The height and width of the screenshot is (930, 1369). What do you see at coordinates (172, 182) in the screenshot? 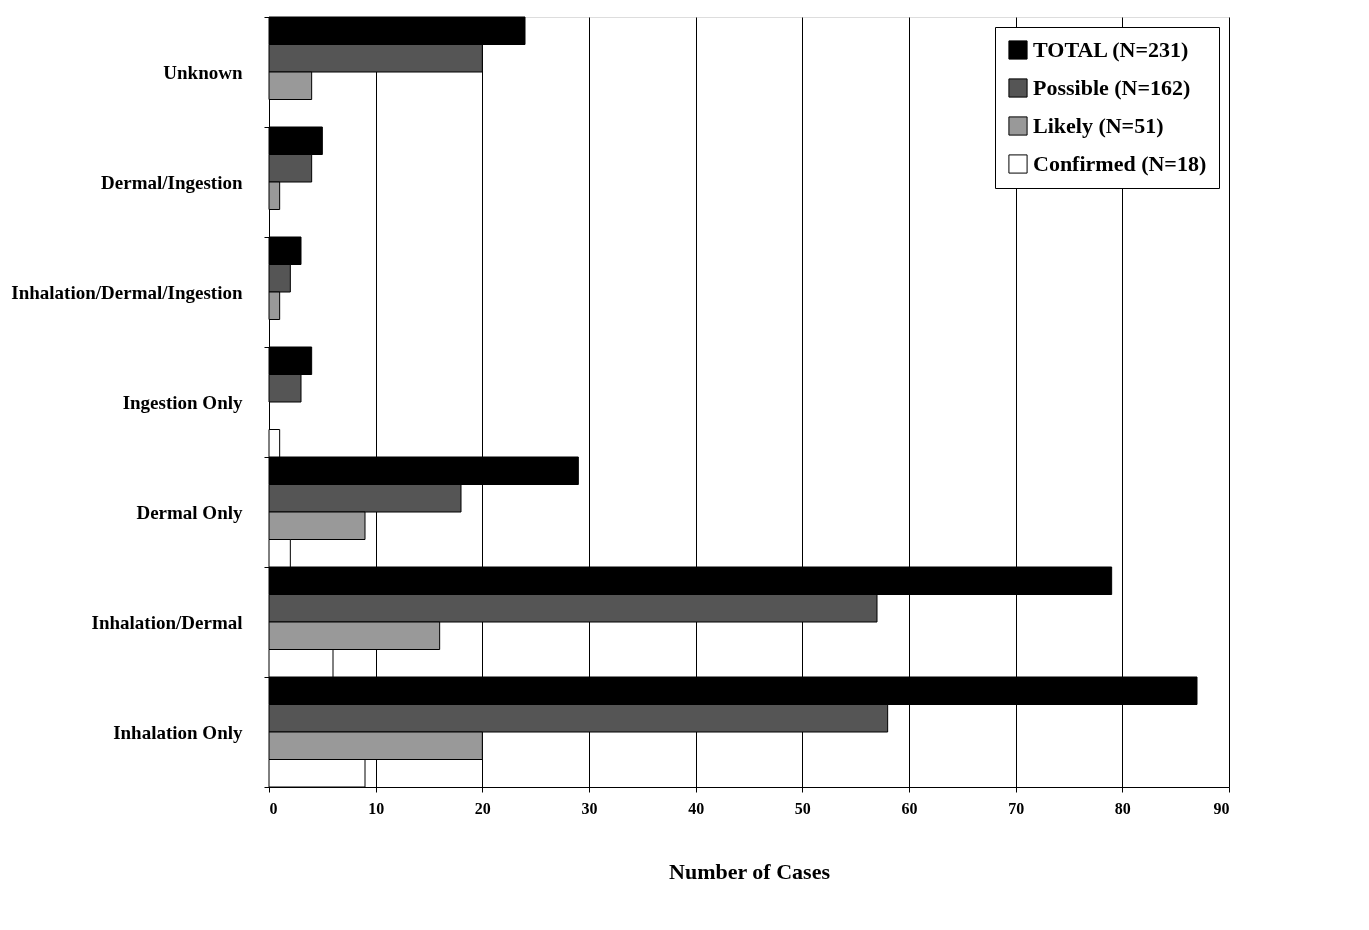
I see `y-tick-label: Dermal/Ingestion` at bounding box center [172, 182].